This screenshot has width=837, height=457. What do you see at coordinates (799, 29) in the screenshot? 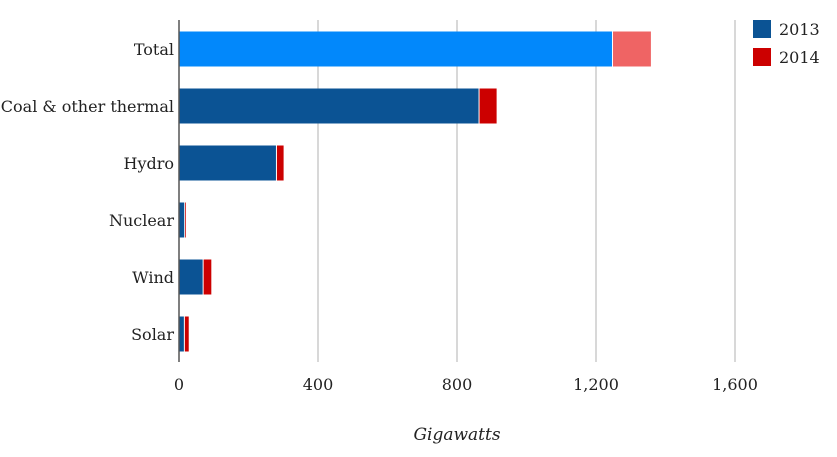
I see `legend-label: 2013` at bounding box center [799, 29].